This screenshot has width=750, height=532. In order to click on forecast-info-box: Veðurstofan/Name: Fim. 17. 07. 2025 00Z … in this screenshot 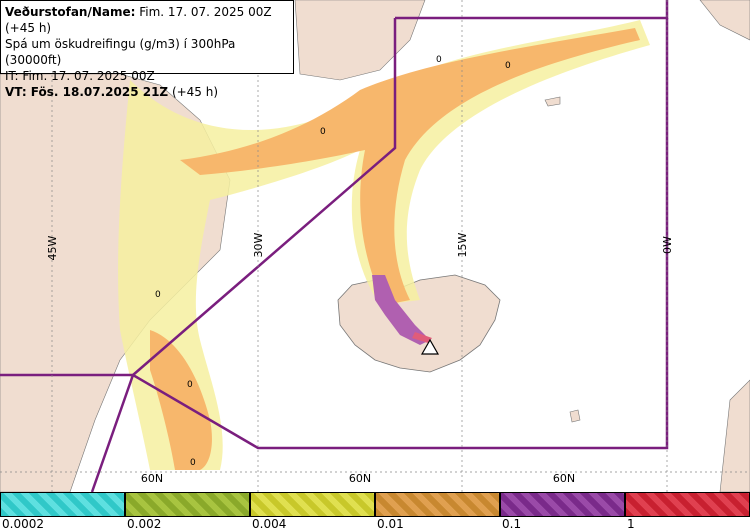, I will do `click(147, 49)`.